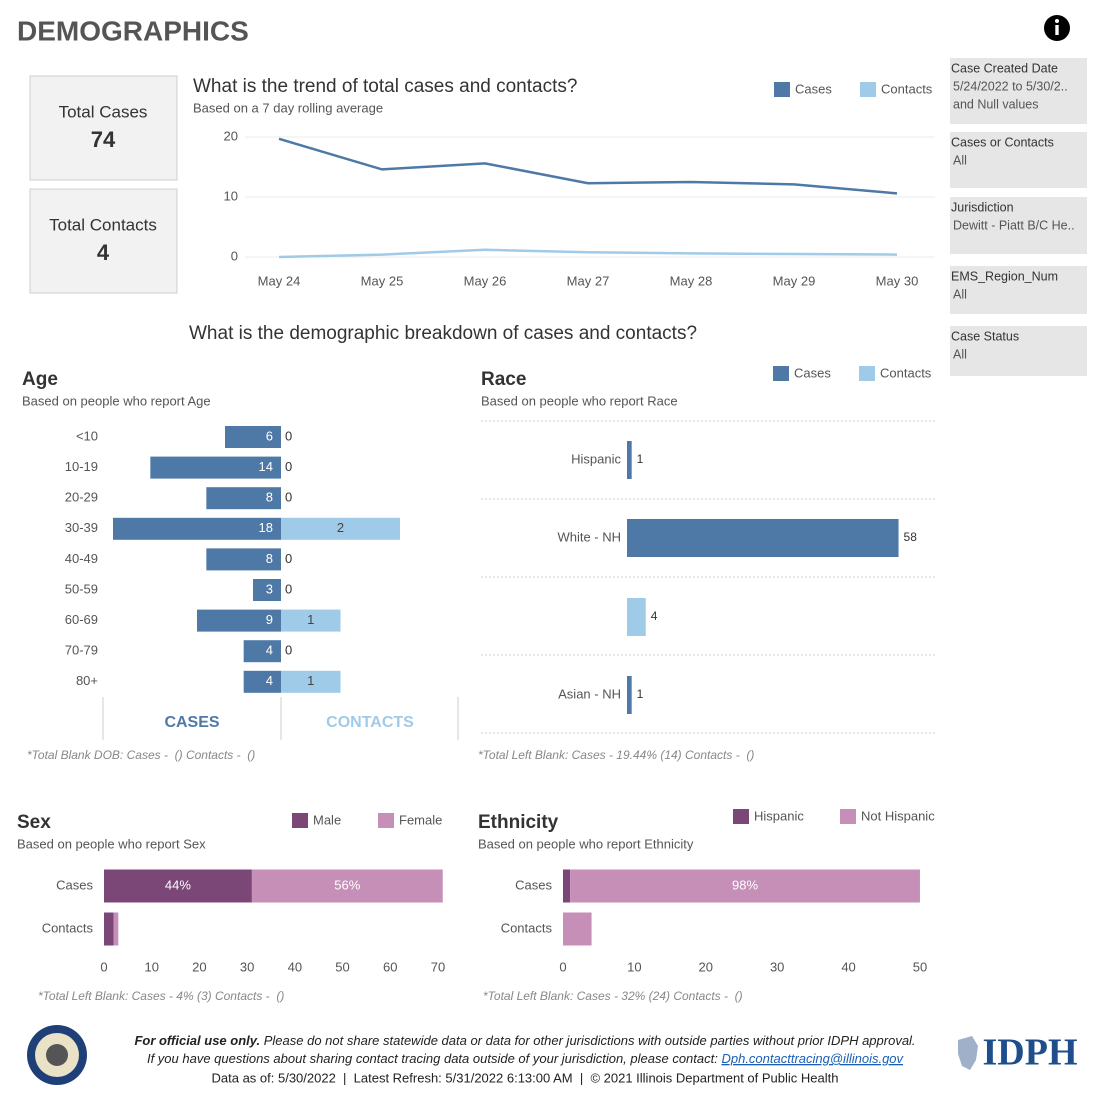 This screenshot has height=1100, width=1100. I want to click on chart-subtitle: Based on a 7 day rolling average, so click(288, 107).